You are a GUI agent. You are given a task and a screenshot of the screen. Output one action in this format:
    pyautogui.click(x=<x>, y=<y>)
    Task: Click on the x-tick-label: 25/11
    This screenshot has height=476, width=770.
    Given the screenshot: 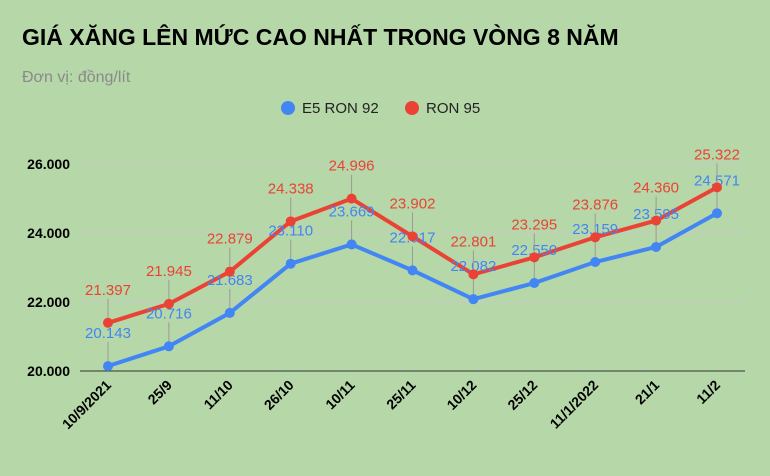 What is the action you would take?
    pyautogui.click(x=401, y=395)
    